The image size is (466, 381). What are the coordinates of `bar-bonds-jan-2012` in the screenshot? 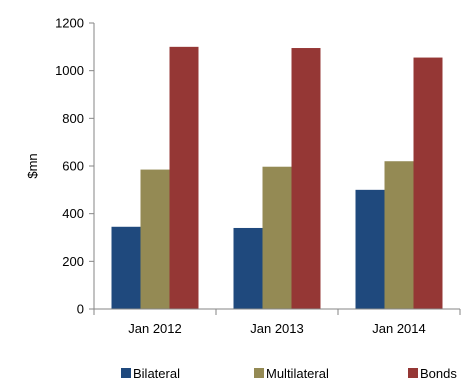 It's located at (184, 177).